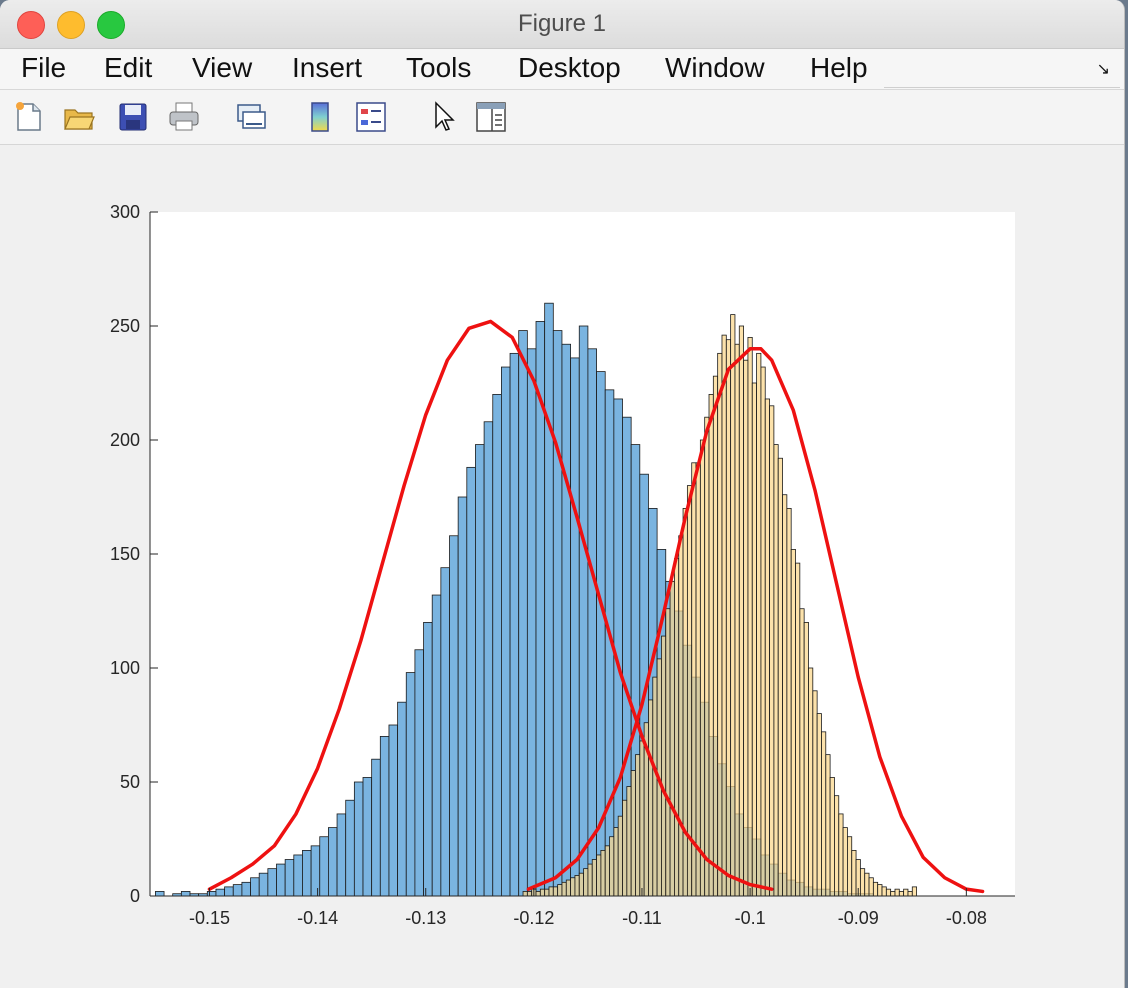 Image resolution: width=1128 pixels, height=988 pixels. Describe the element at coordinates (125, 440) in the screenshot. I see `y-tick-label: 200` at that location.